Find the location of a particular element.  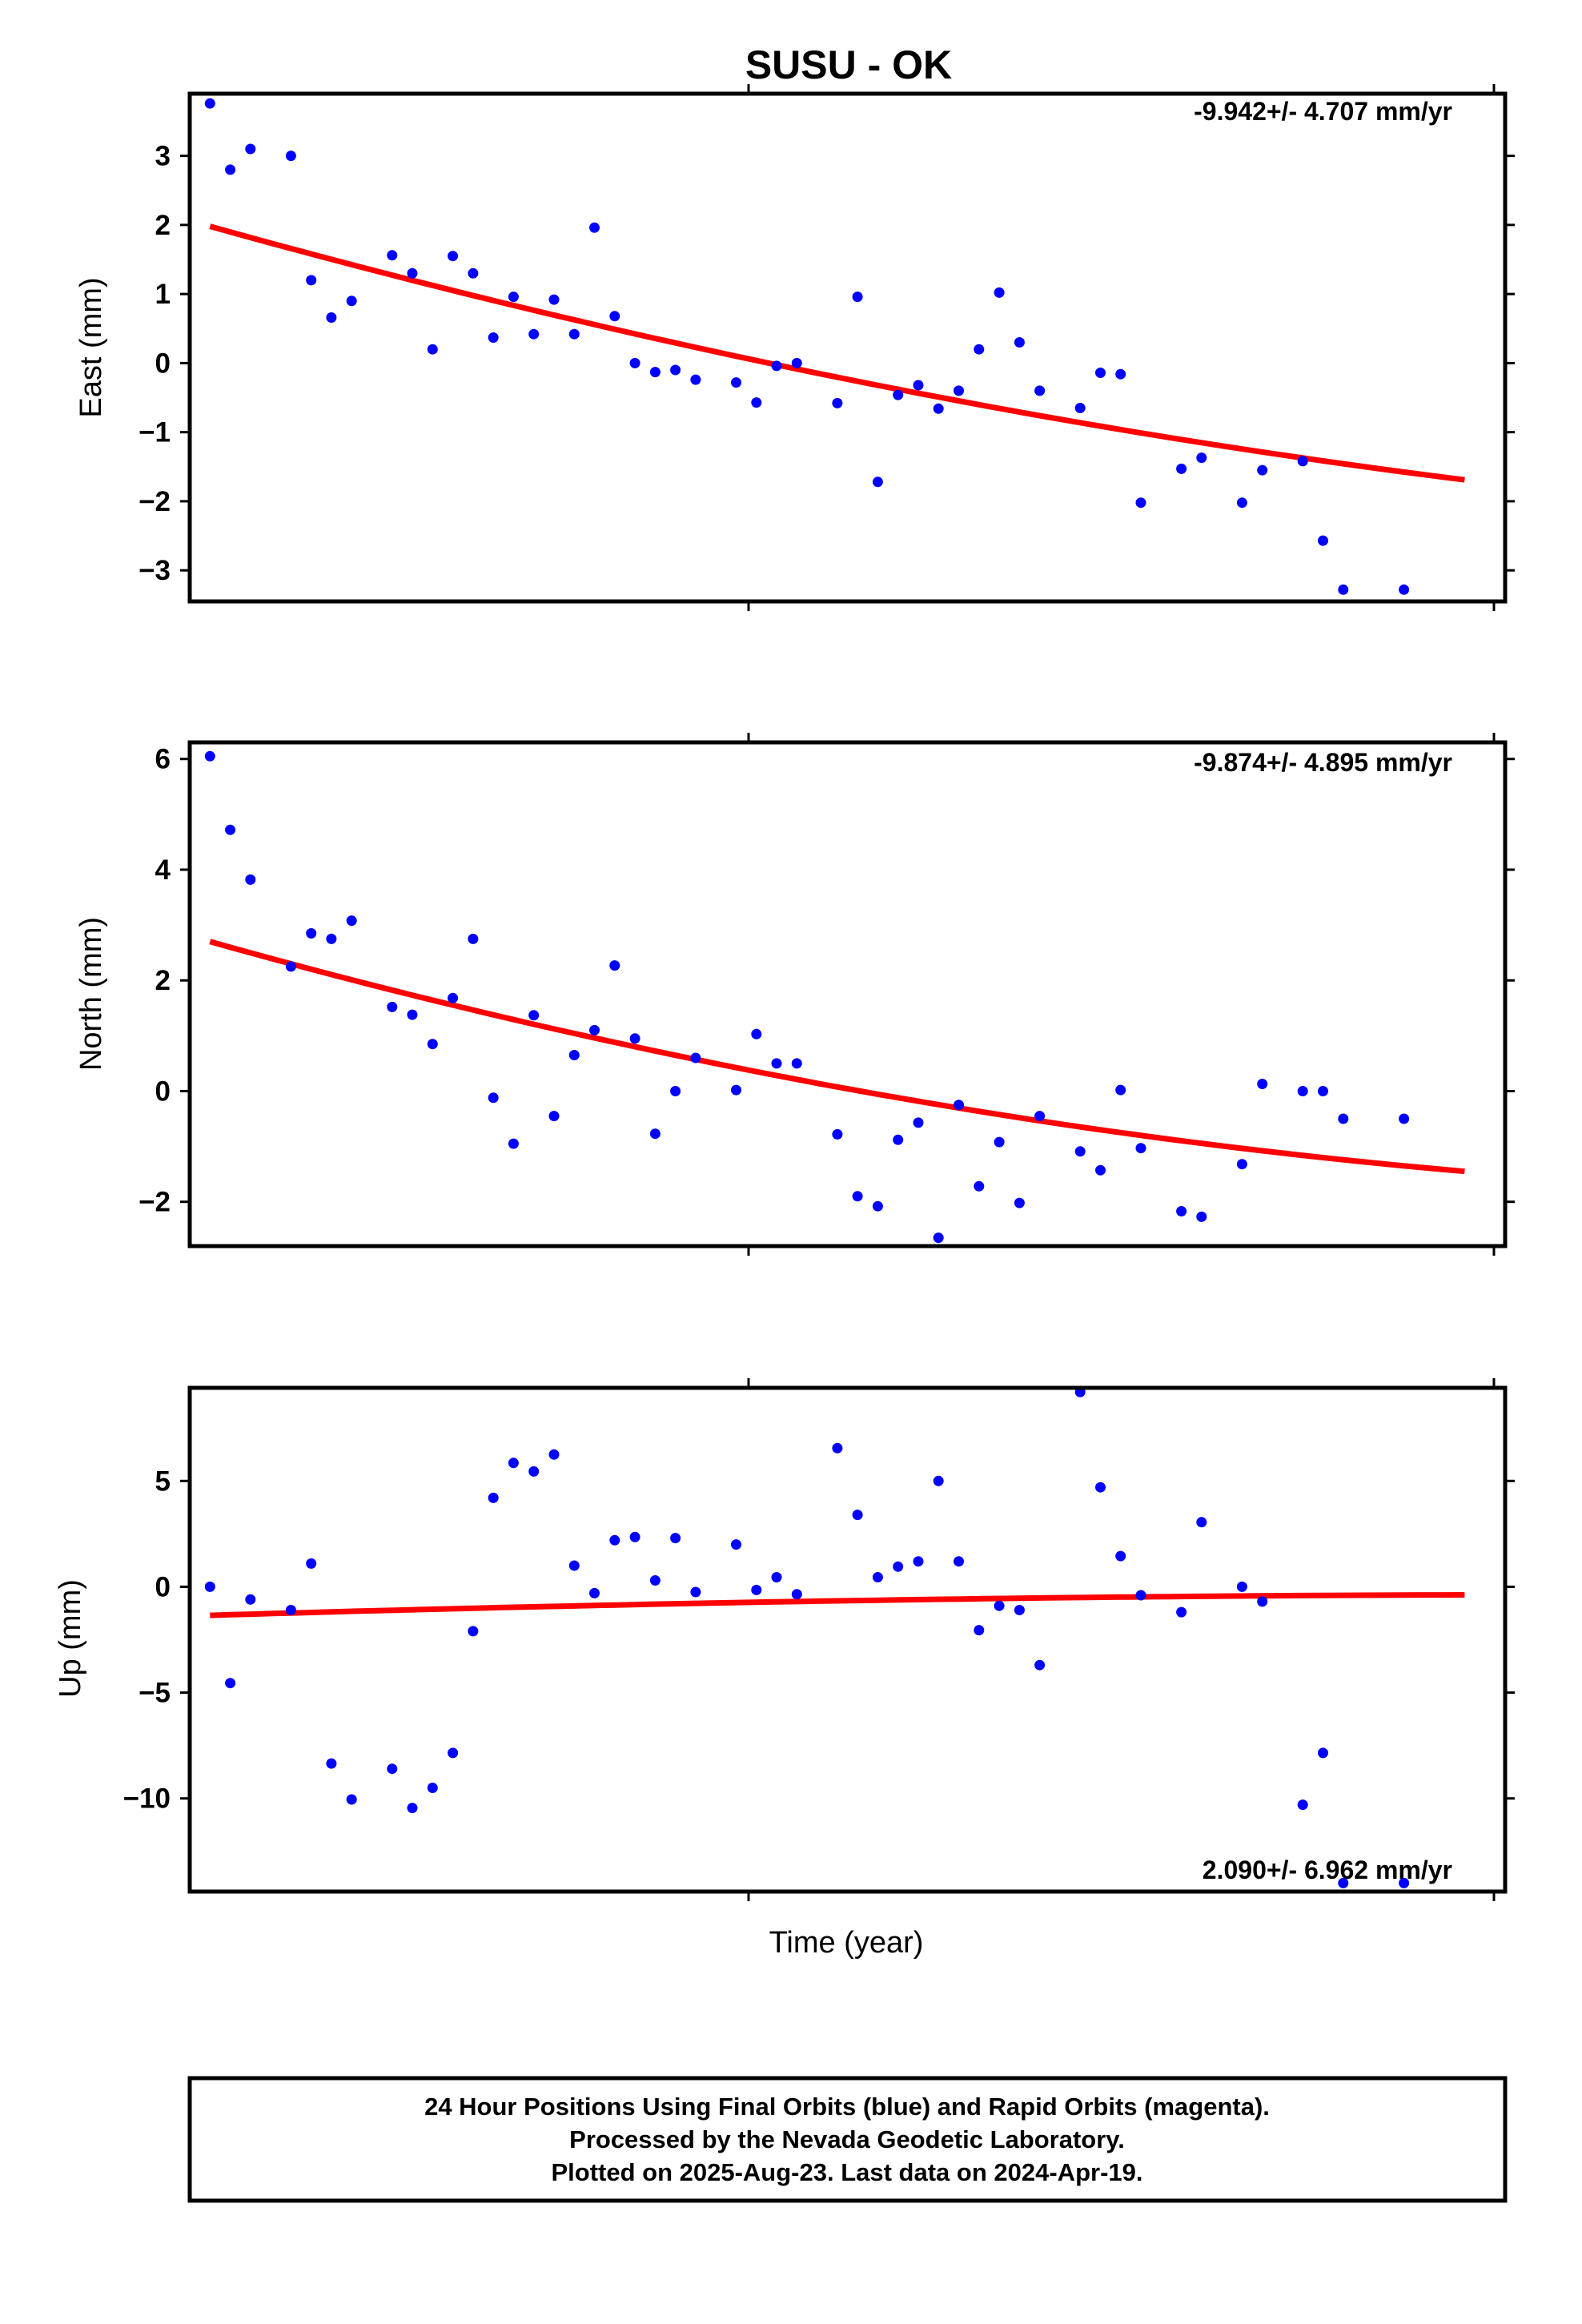

north-ytick-label: 2 is located at coordinates (163, 980).